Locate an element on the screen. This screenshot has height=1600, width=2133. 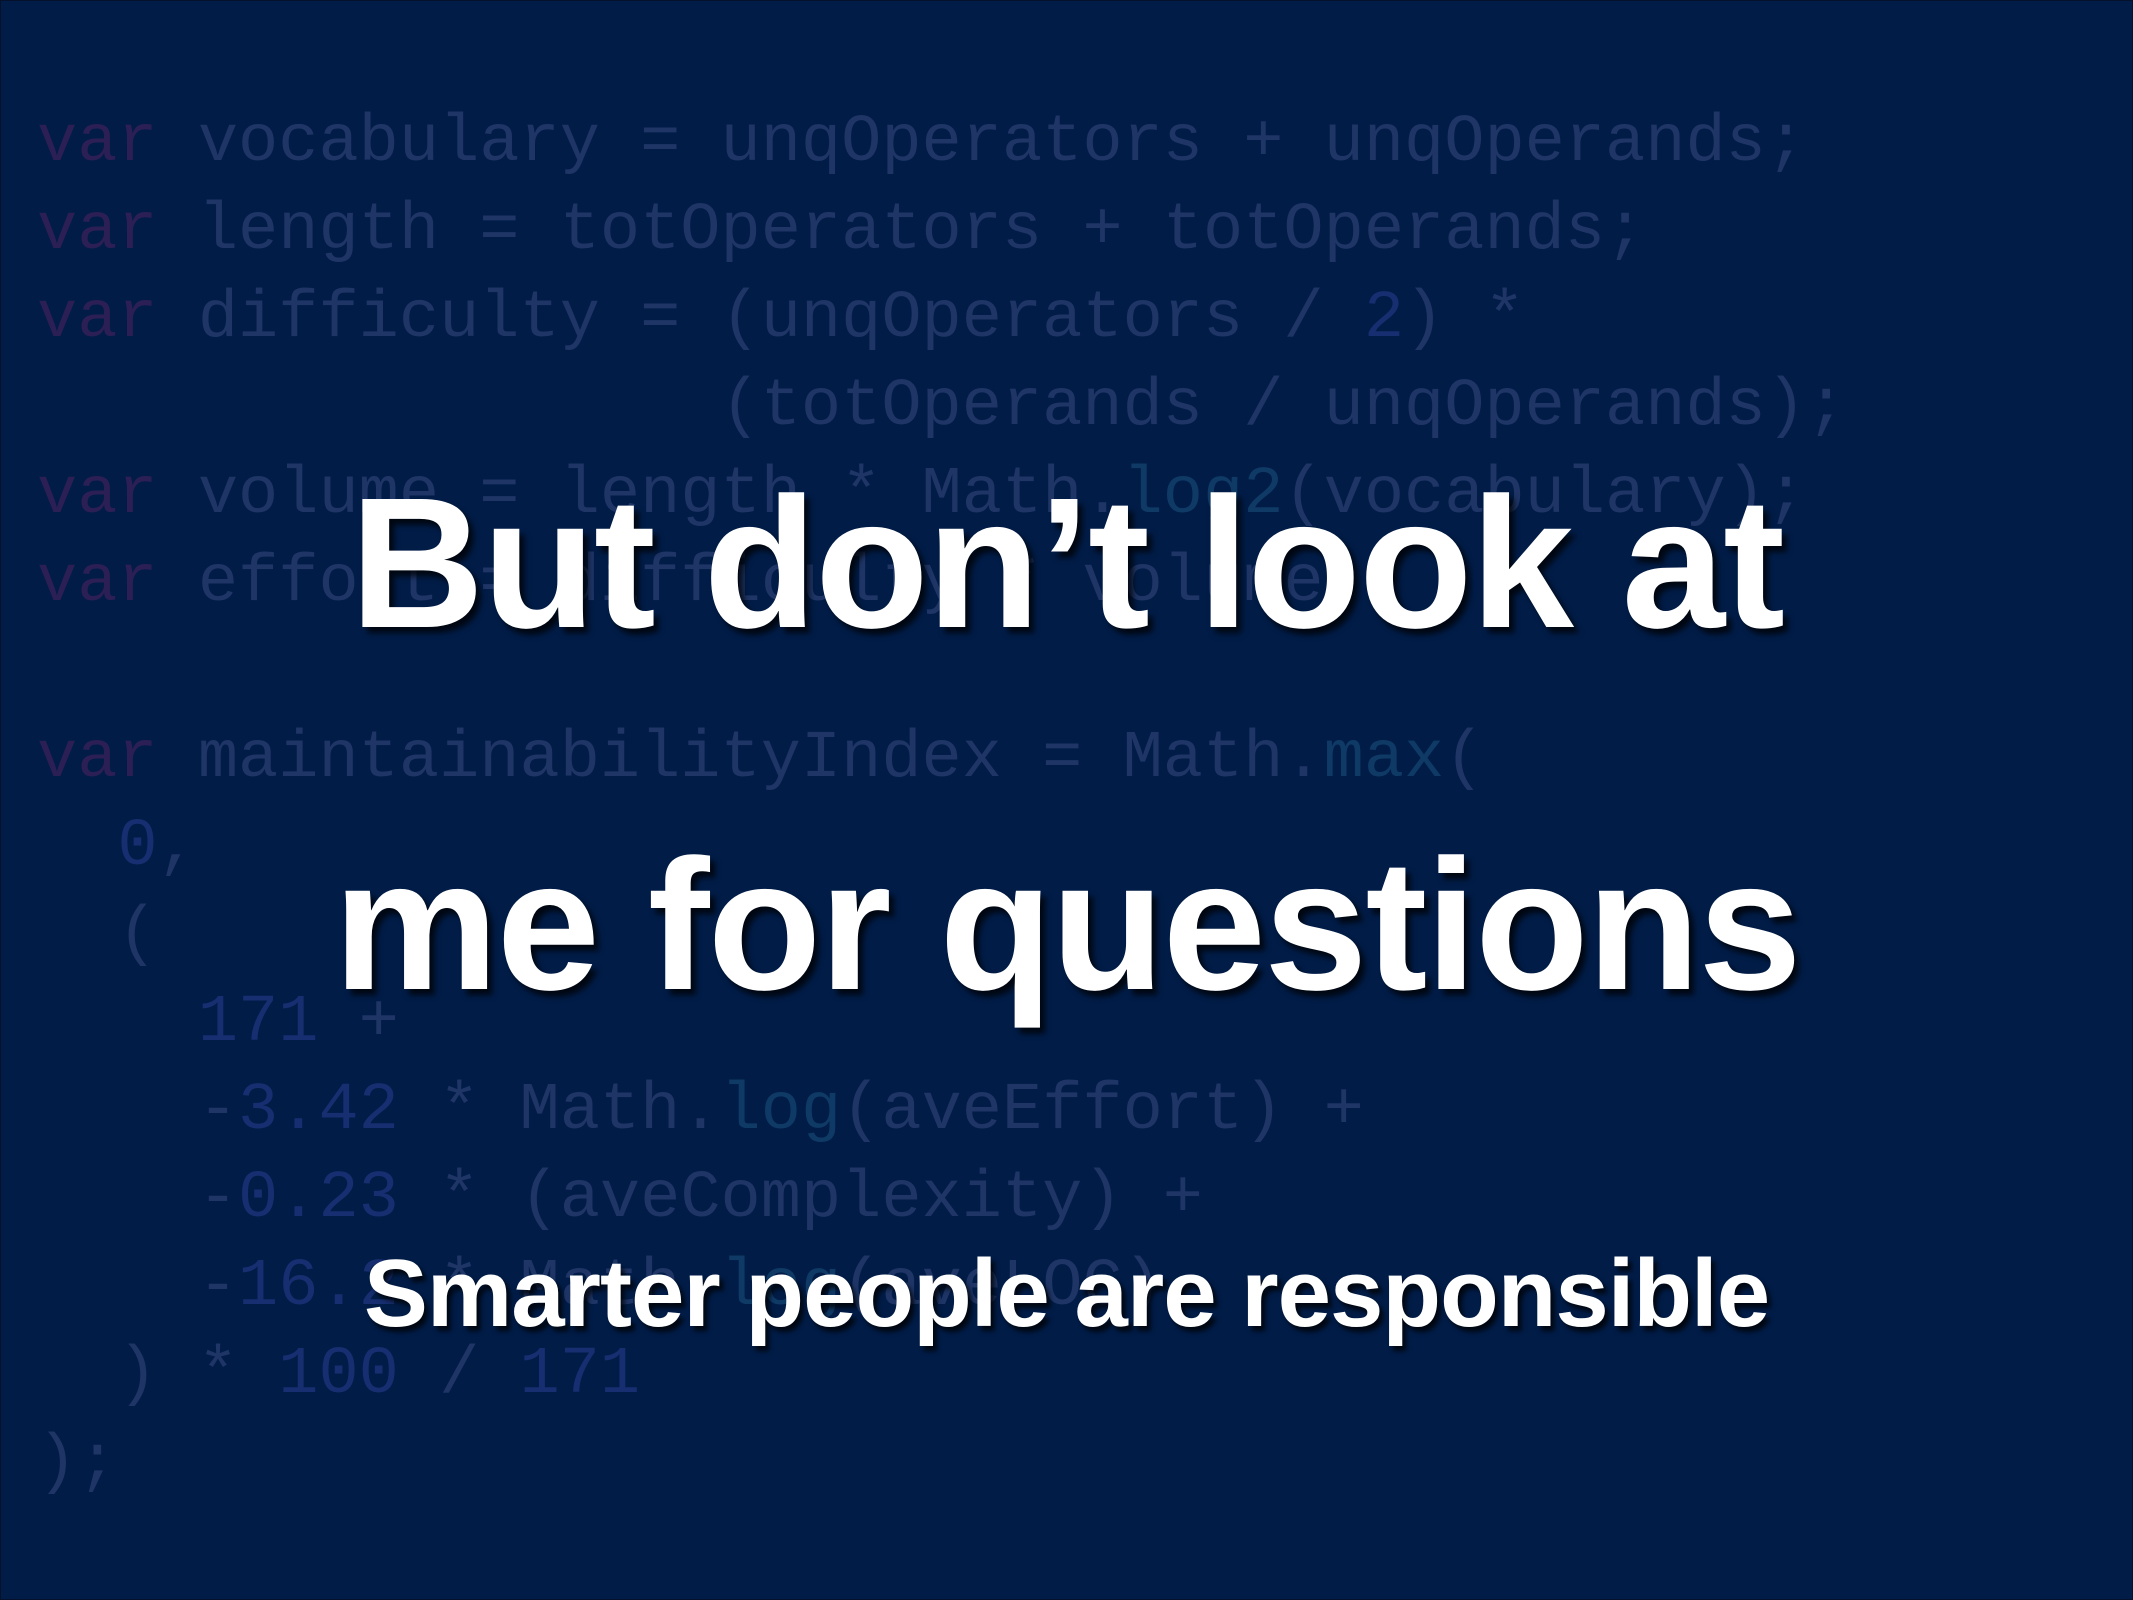
code-token: 2 is located at coordinates (1384, 319).